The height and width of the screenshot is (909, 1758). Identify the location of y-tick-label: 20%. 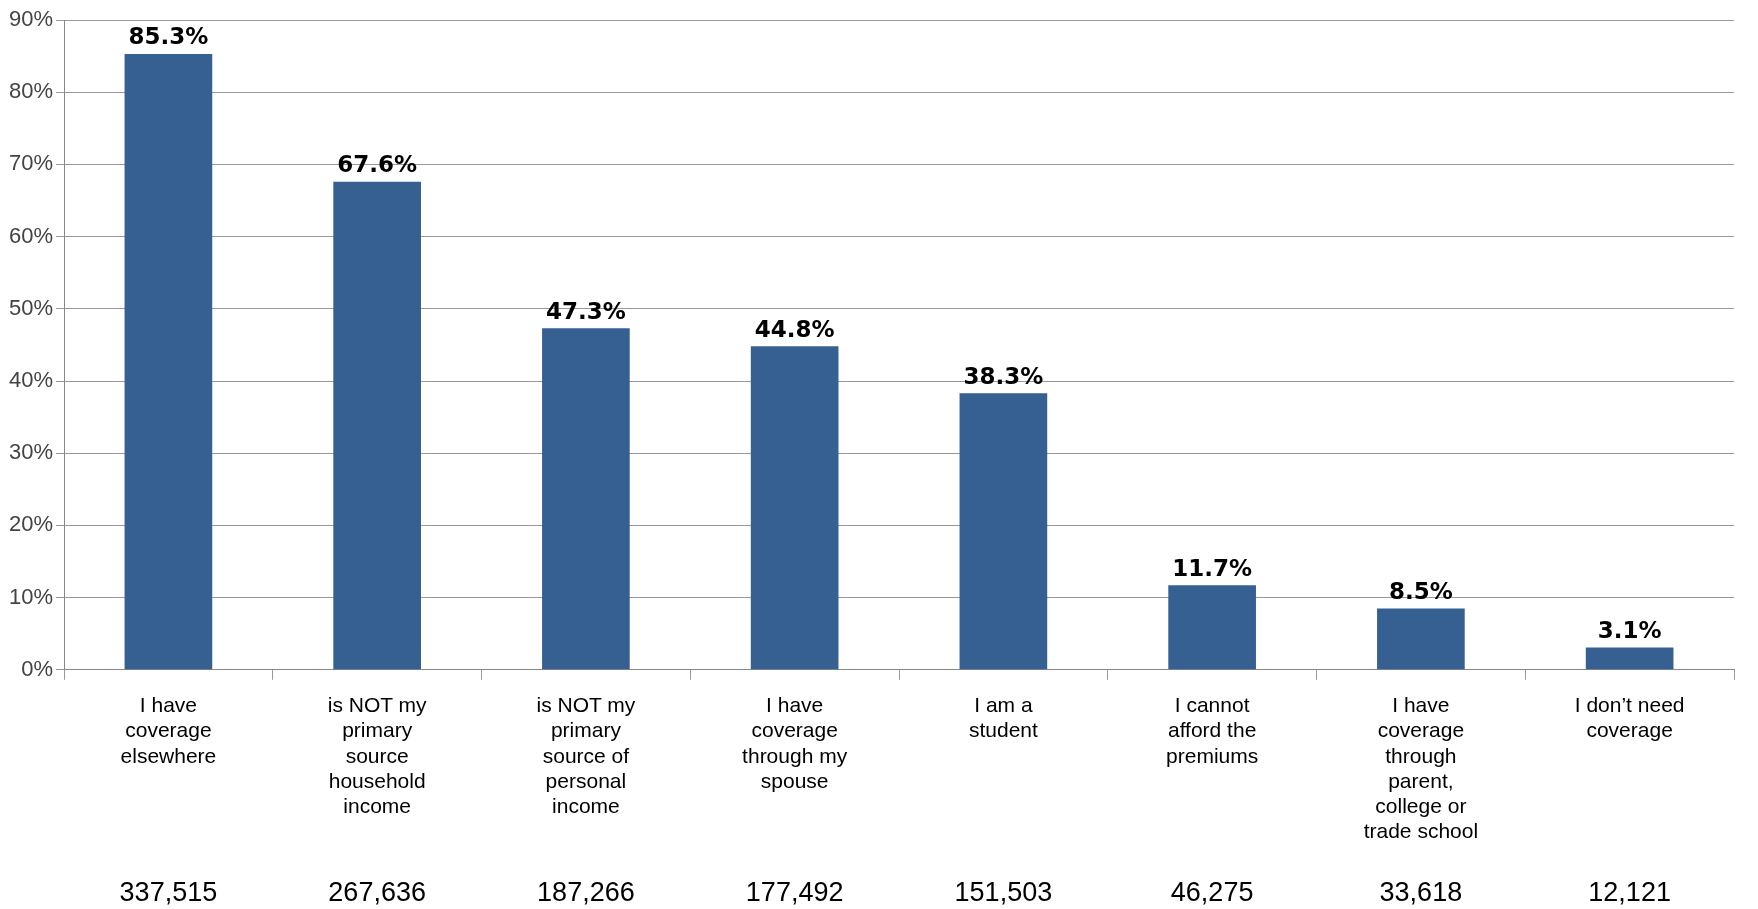
(31, 524).